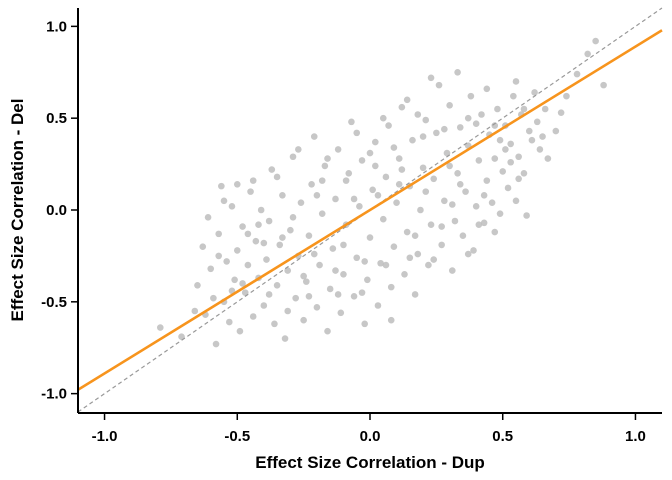 Image resolution: width=672 pixels, height=480 pixels. Describe the element at coordinates (105, 436) in the screenshot. I see `x-tick-label: -1.0` at that location.